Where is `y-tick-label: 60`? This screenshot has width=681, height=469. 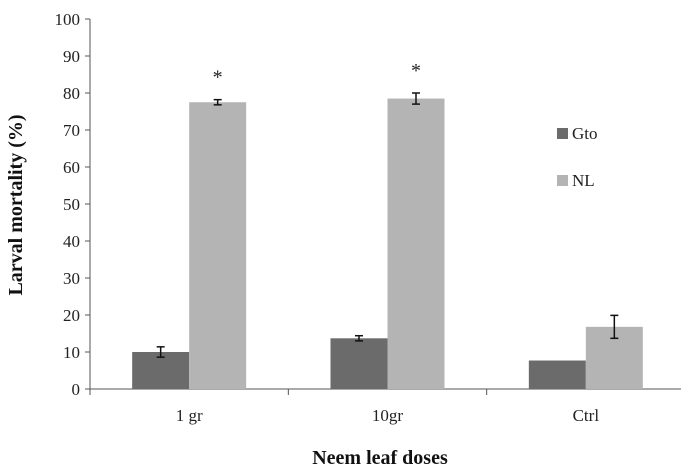
y-tick-label: 60 is located at coordinates (71, 167).